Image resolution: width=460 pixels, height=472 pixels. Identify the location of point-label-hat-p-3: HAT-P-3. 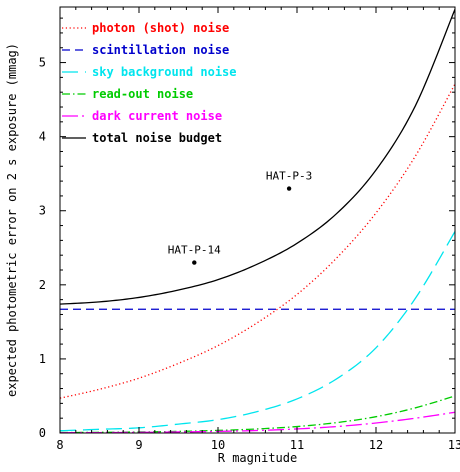
(289, 176).